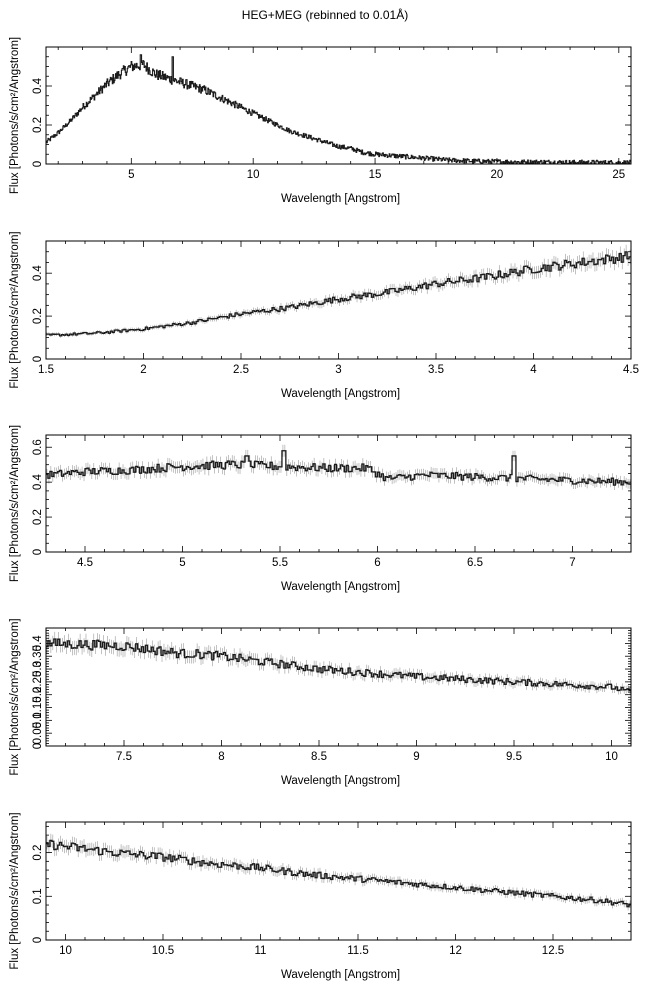 The height and width of the screenshot is (991, 650). I want to click on x-tick-label: 2.5, so click(241, 370).